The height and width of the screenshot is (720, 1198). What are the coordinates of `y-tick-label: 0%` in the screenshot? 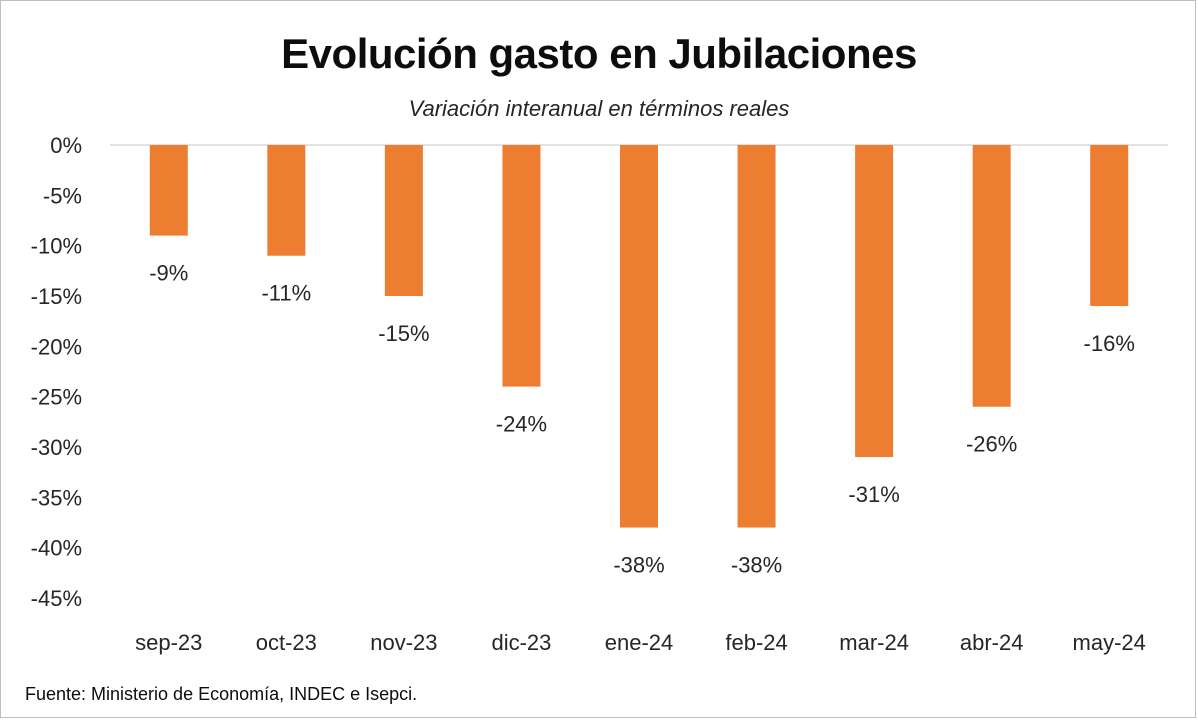 It's located at (66, 145).